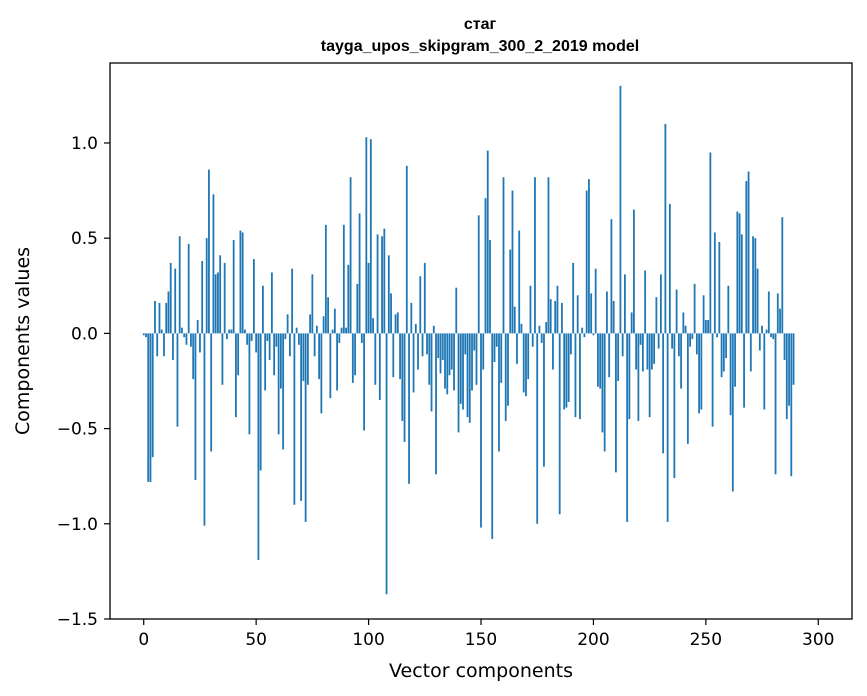 Image resolution: width=867 pixels, height=696 pixels. I want to click on x-axis-label: Vector components, so click(481, 671).